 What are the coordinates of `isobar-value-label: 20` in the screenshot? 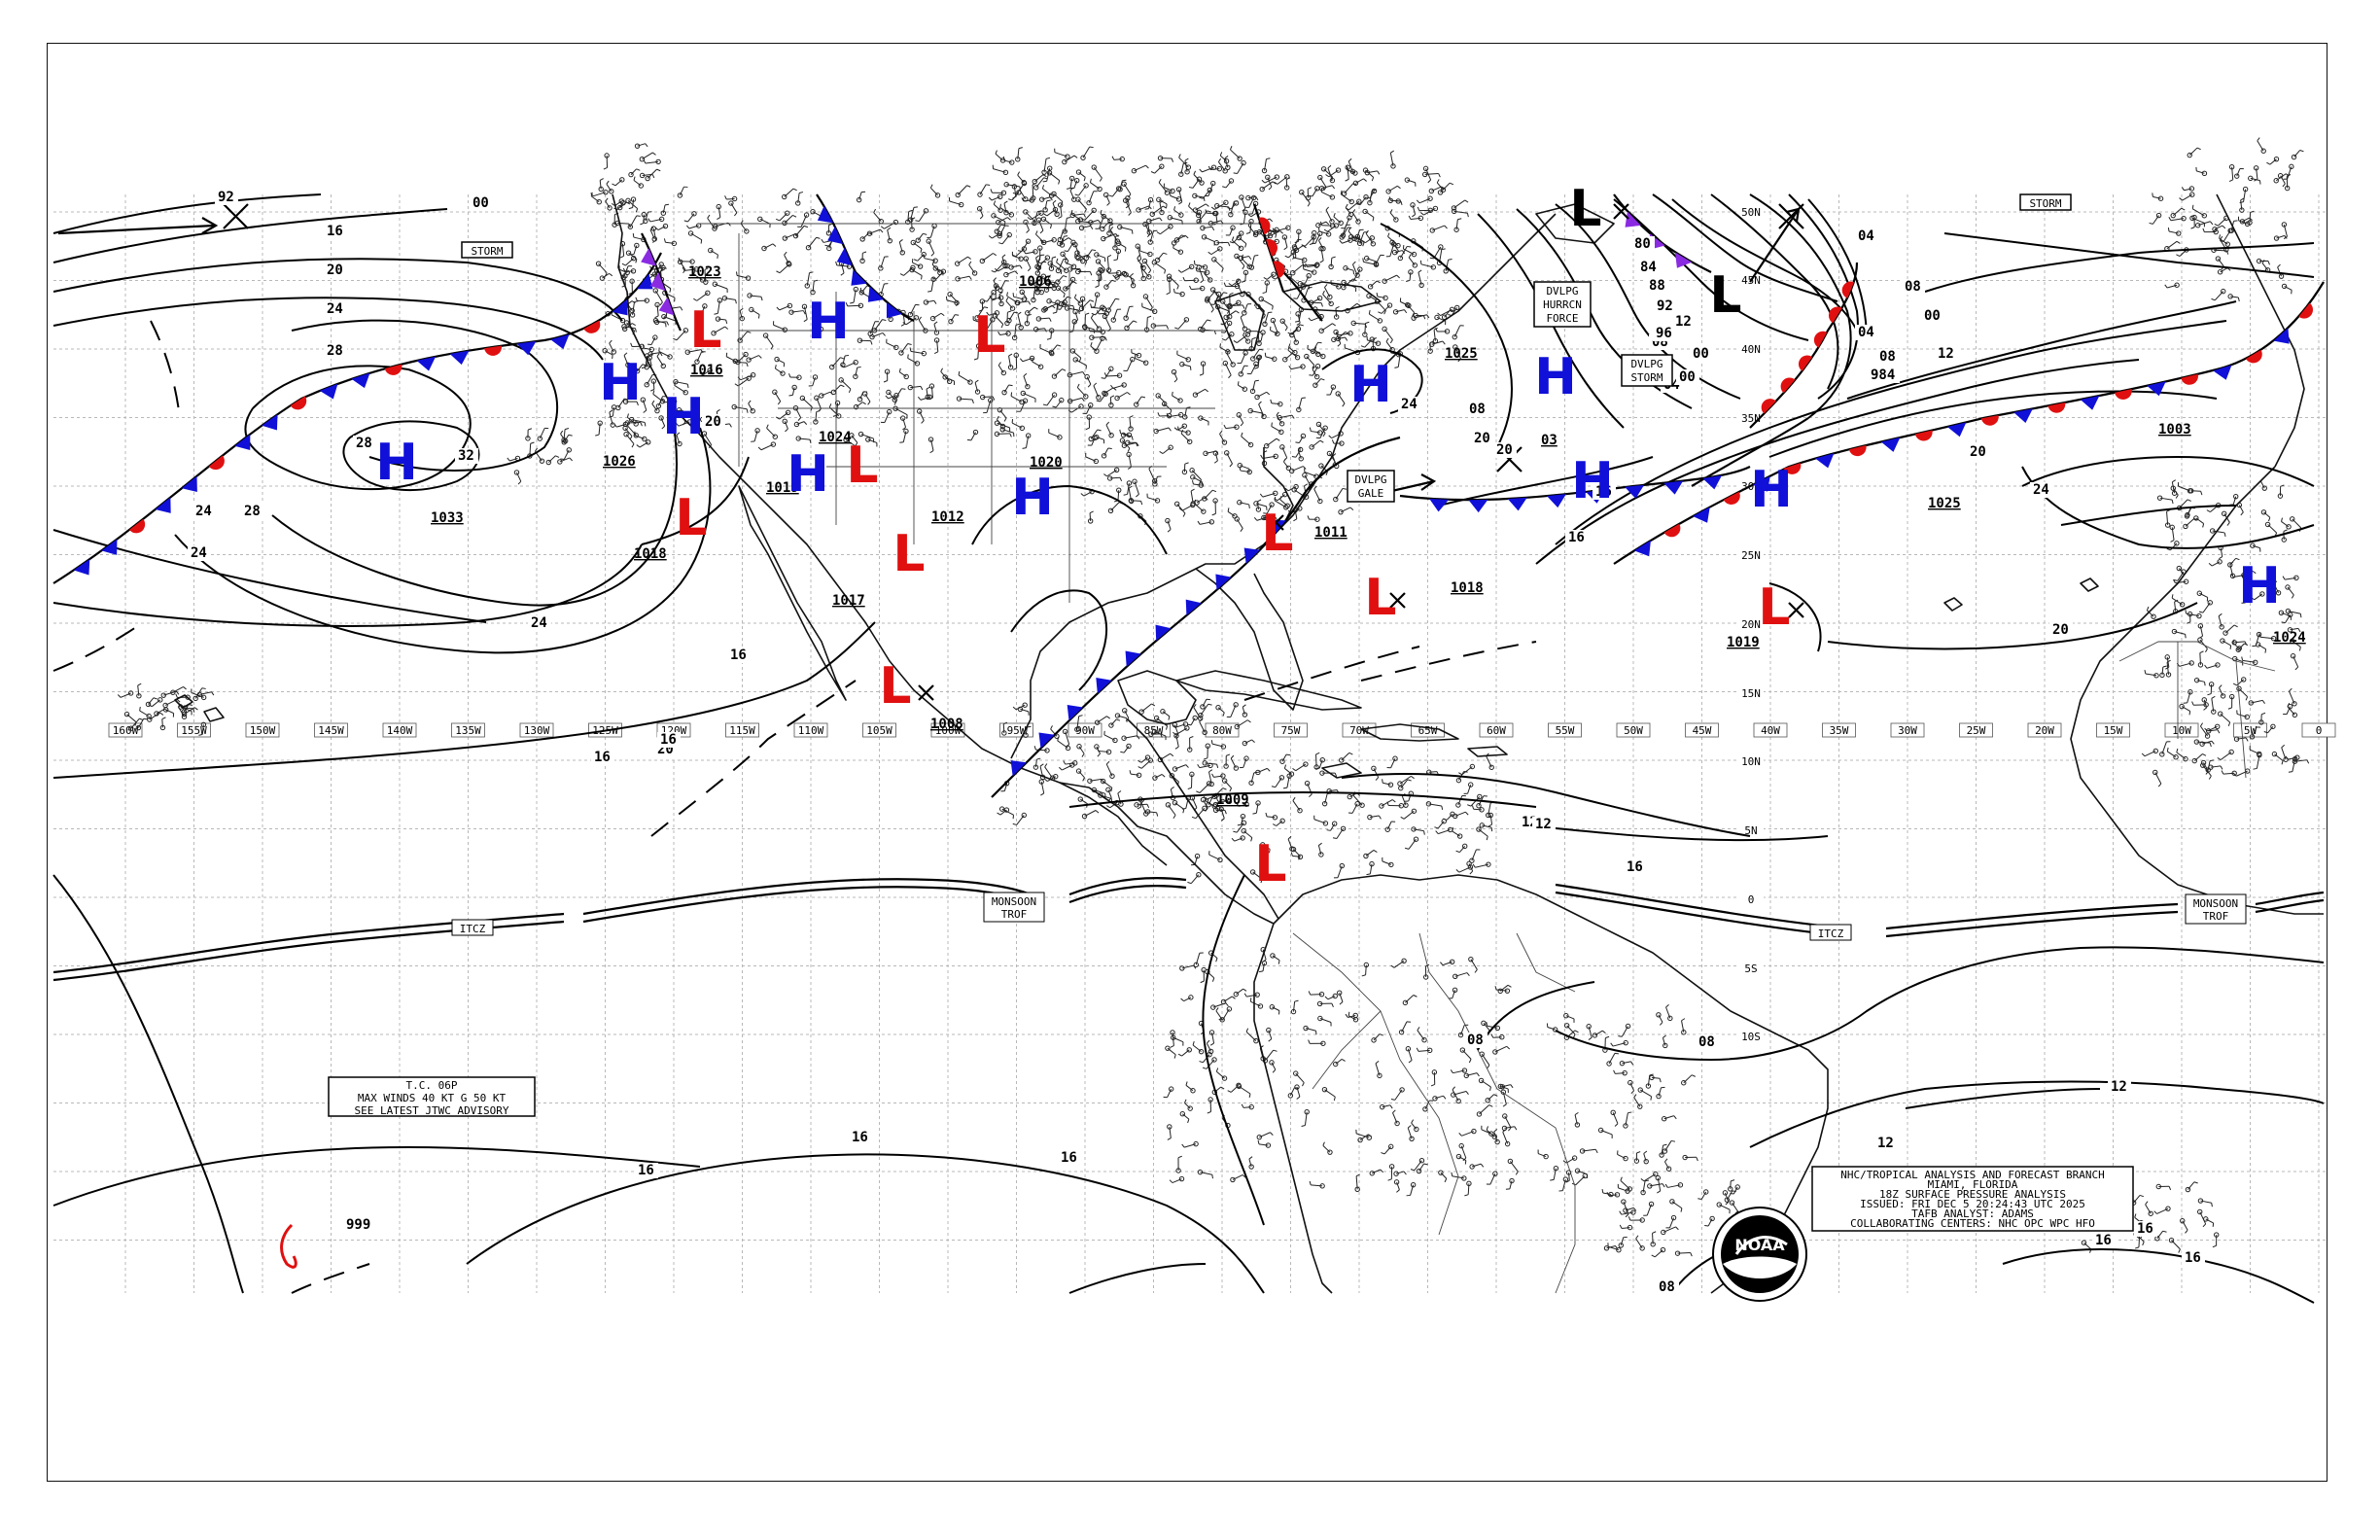 It's located at (713, 422).